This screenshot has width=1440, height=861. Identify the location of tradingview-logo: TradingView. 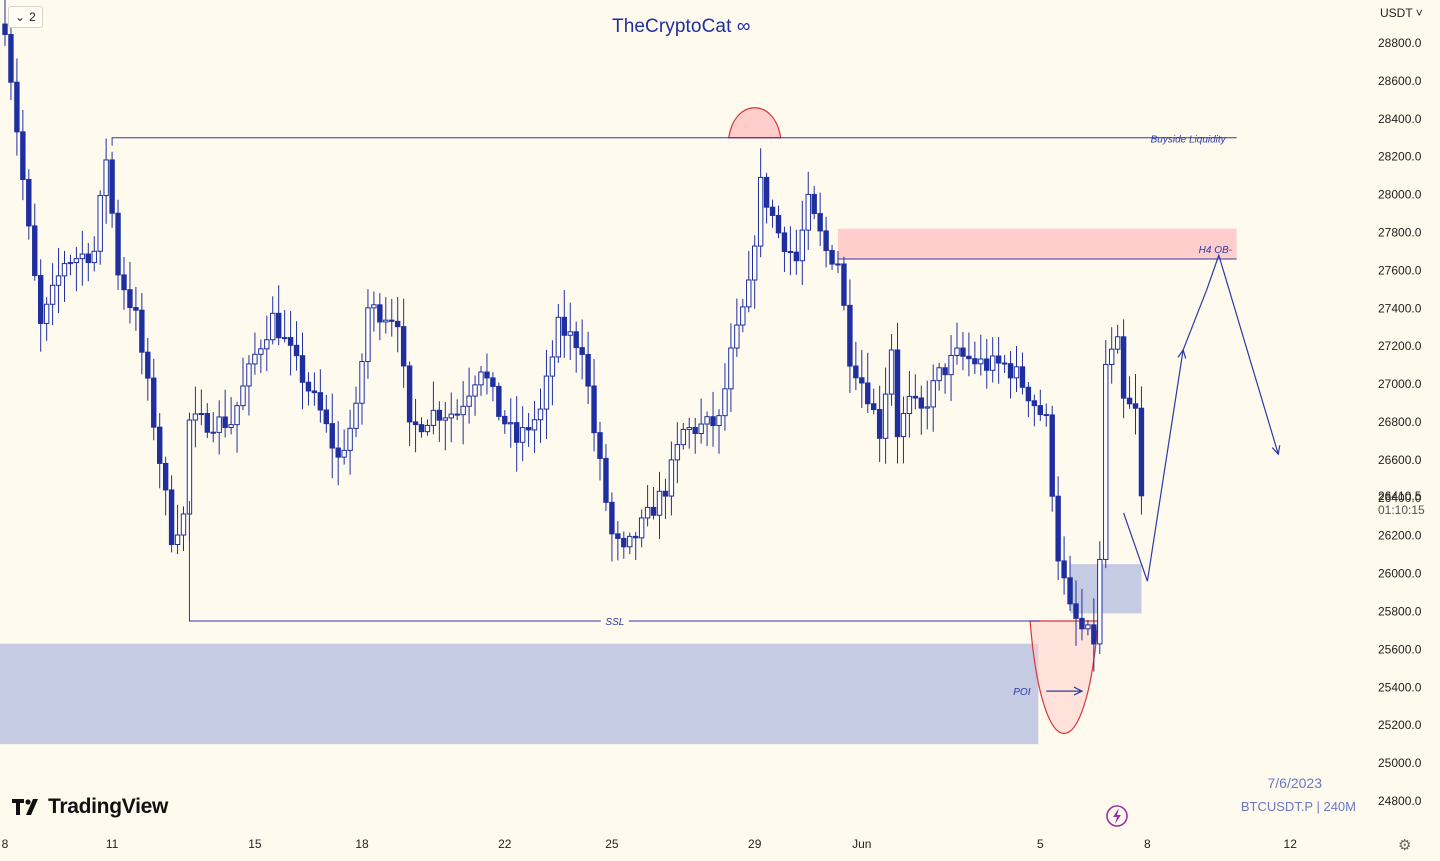
(90, 807).